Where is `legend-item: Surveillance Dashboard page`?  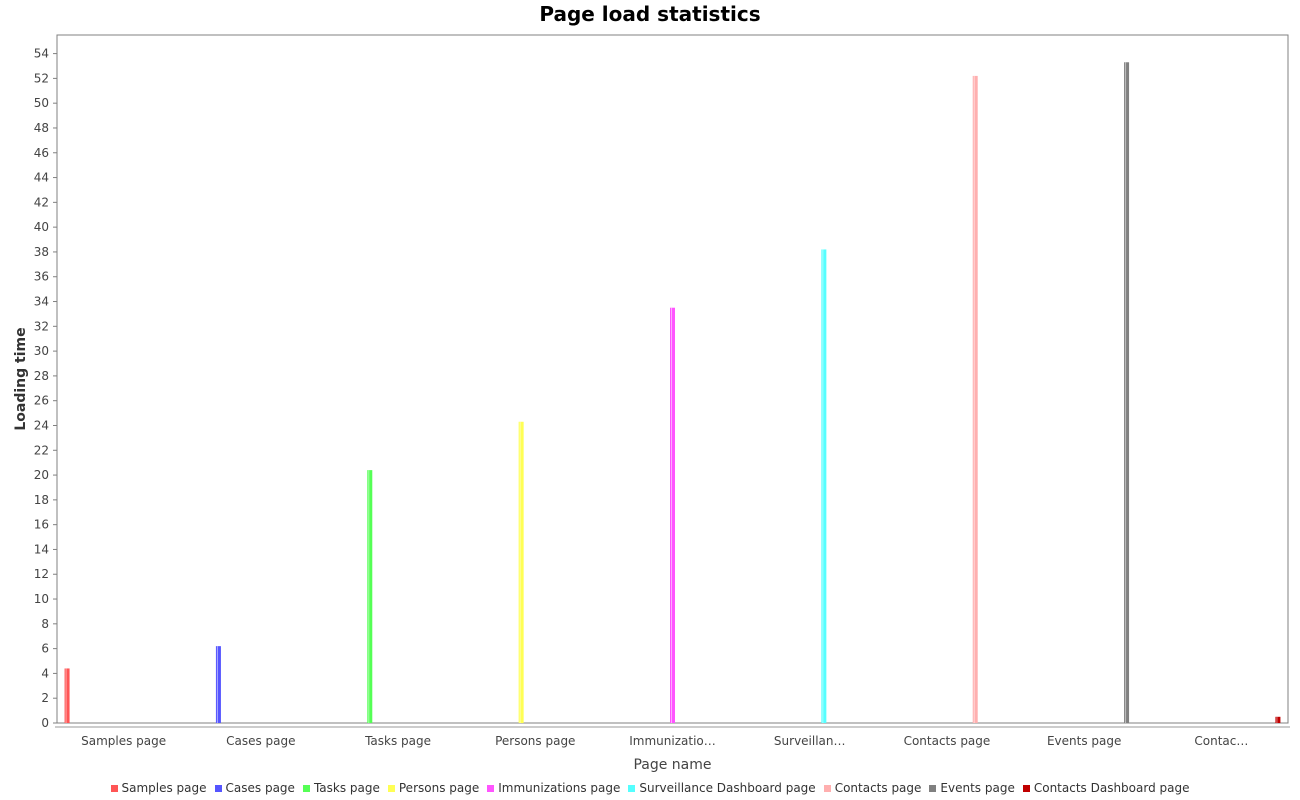 legend-item: Surveillance Dashboard page is located at coordinates (722, 788).